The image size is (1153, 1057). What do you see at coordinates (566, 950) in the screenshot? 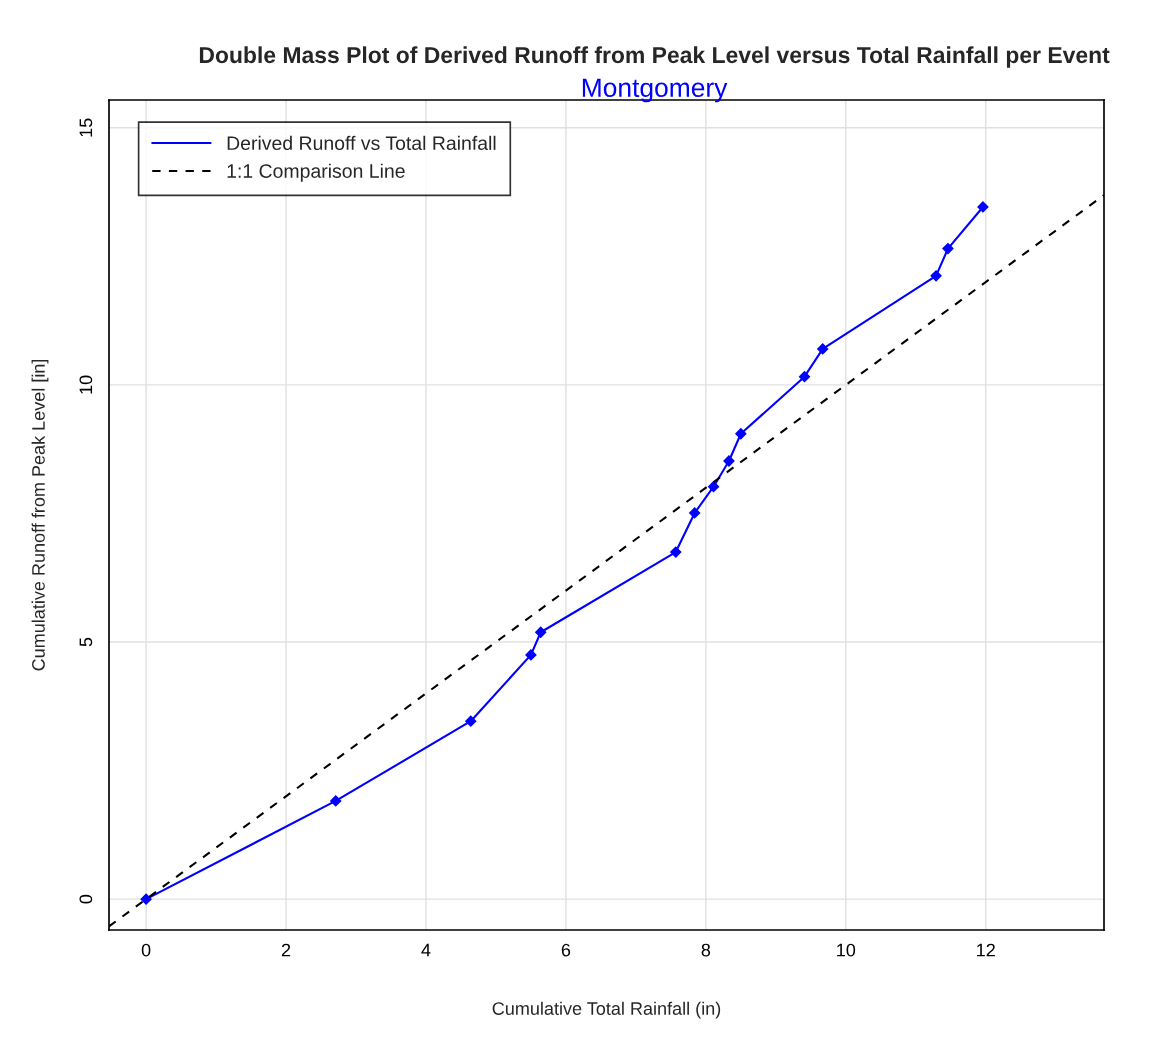
I see `x-tick-label: 6` at bounding box center [566, 950].